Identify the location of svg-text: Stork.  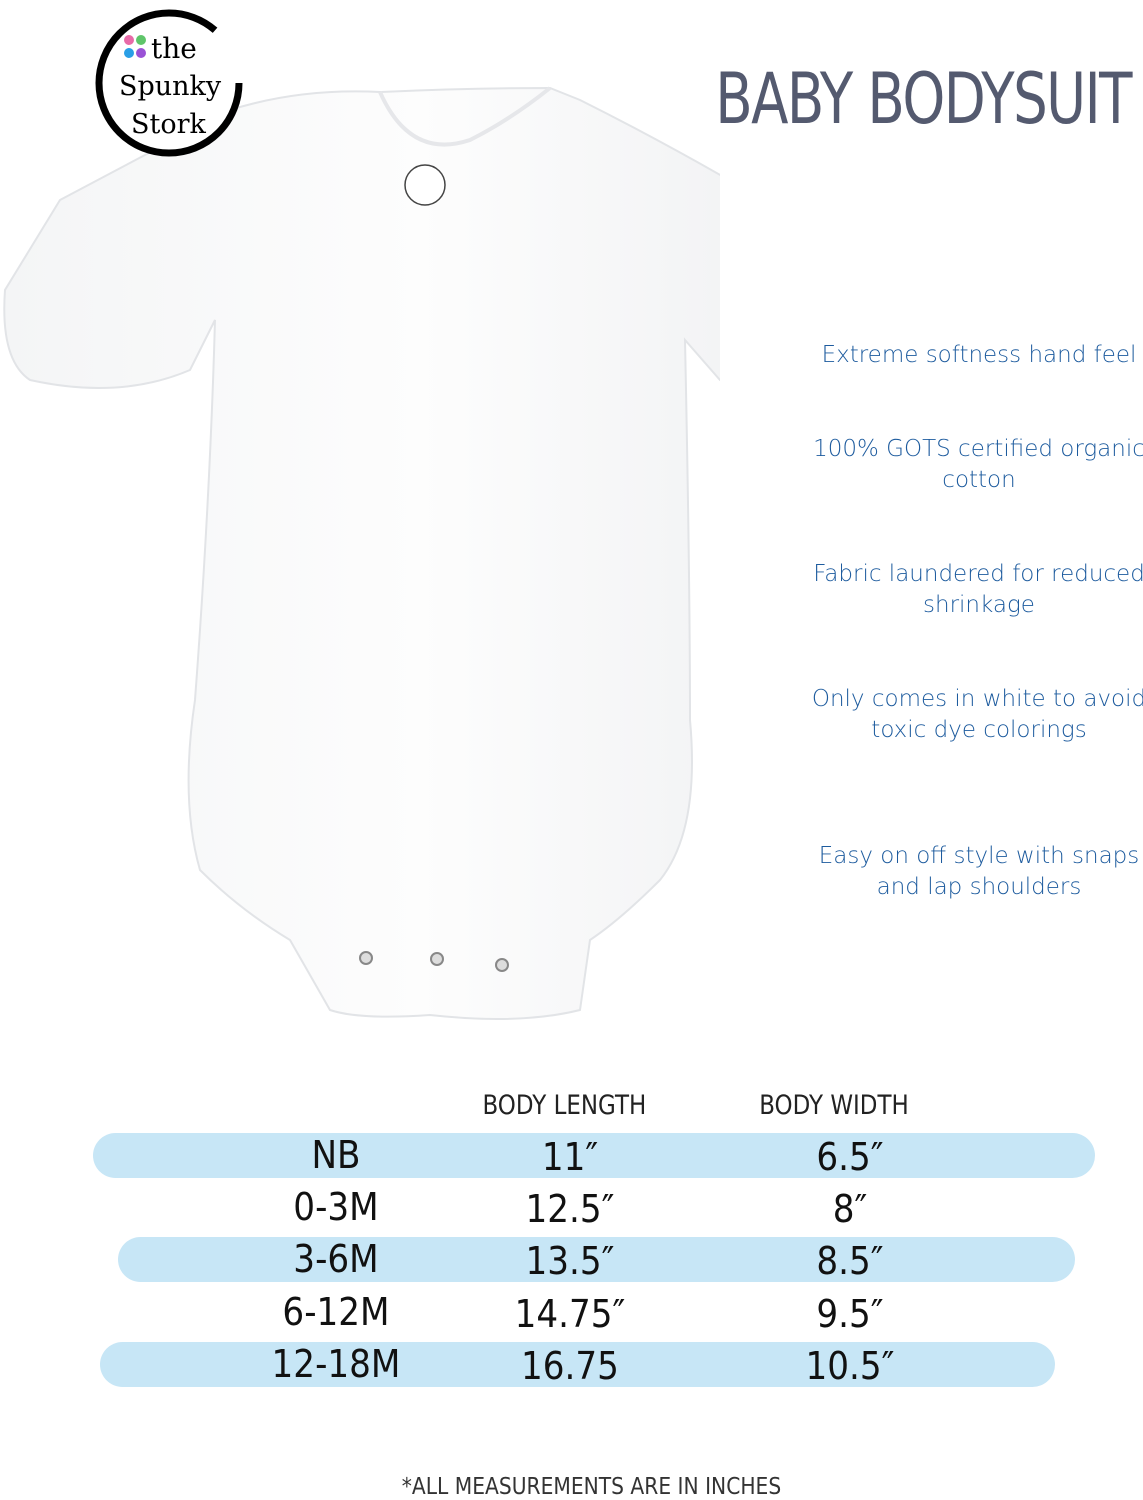
(169, 124).